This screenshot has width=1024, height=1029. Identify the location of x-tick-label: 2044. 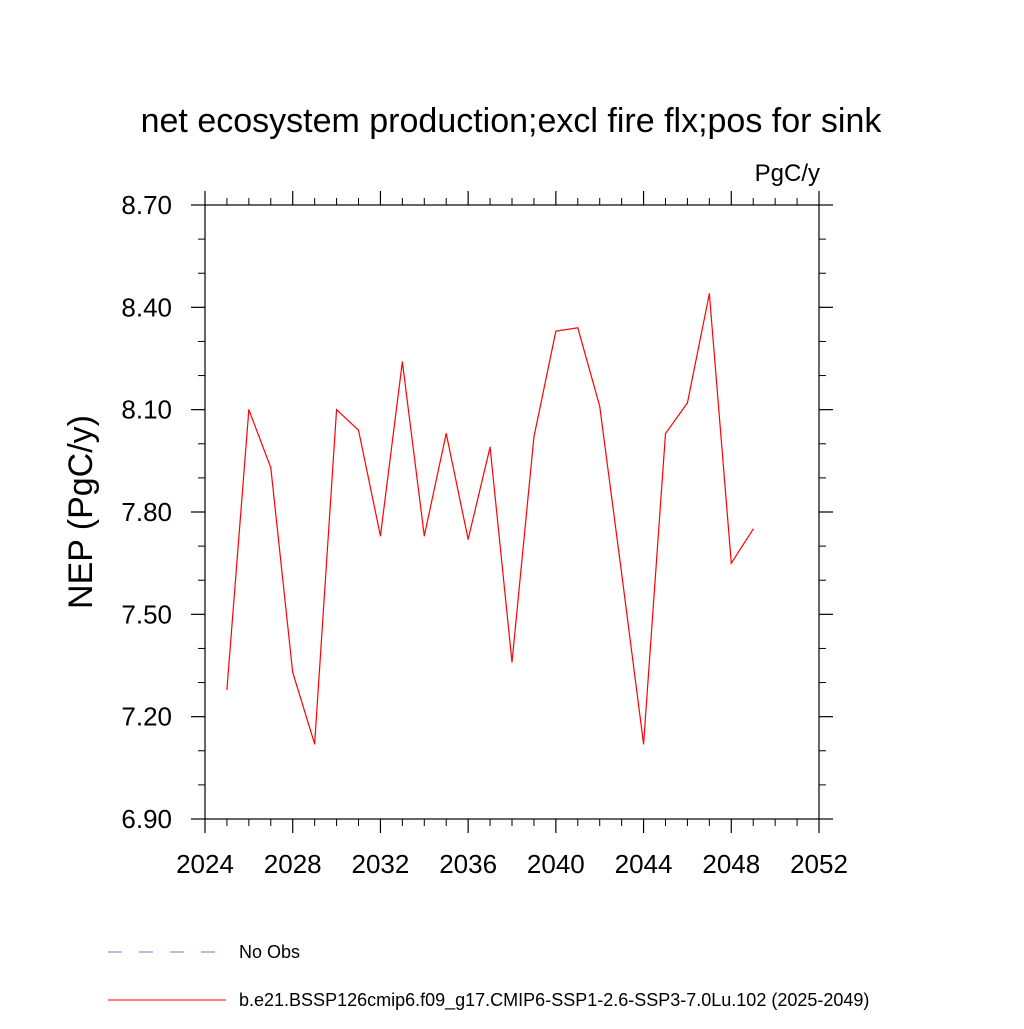
(644, 864).